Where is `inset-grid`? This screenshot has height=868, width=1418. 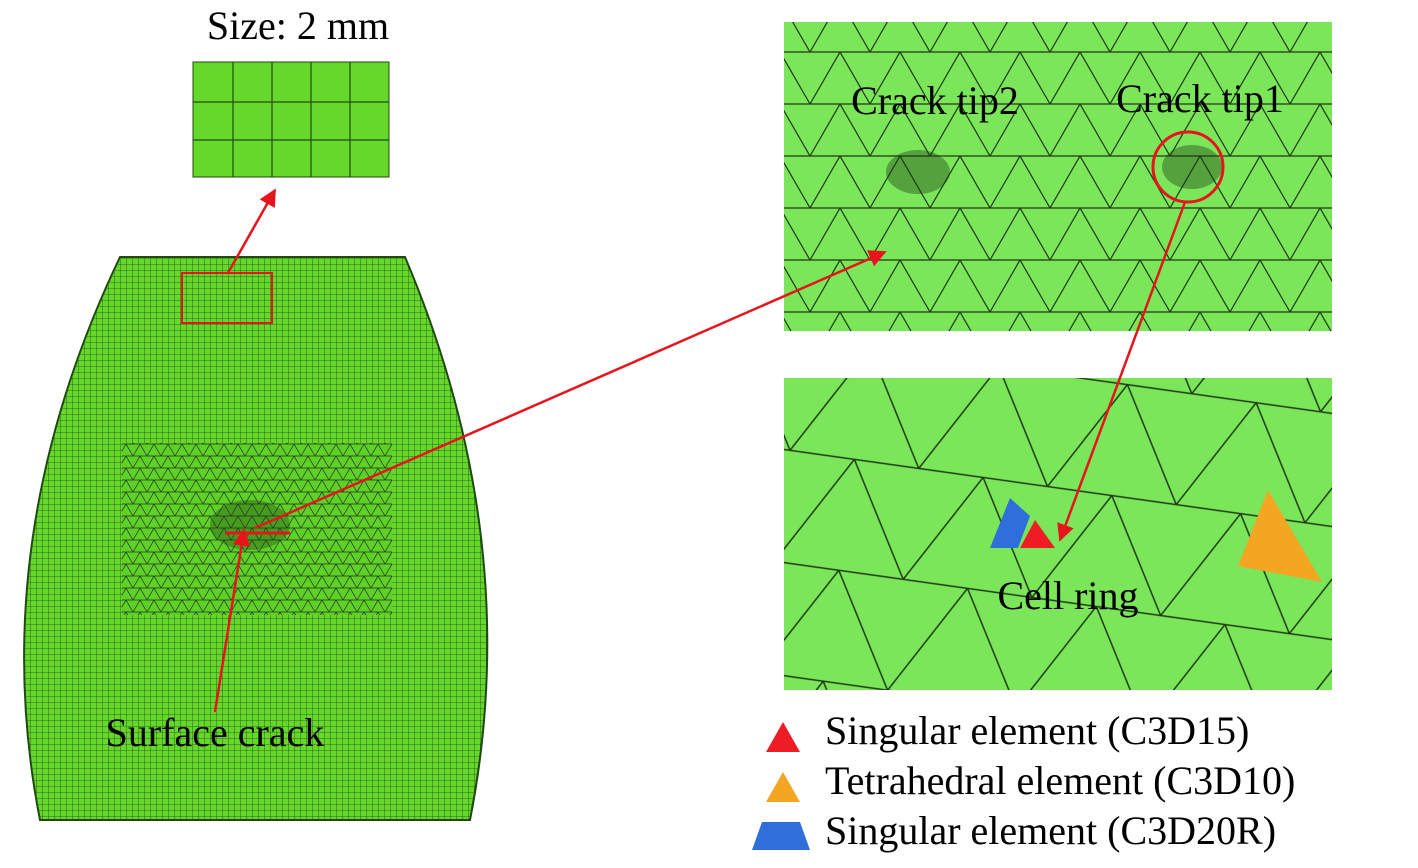
inset-grid is located at coordinates (291, 119).